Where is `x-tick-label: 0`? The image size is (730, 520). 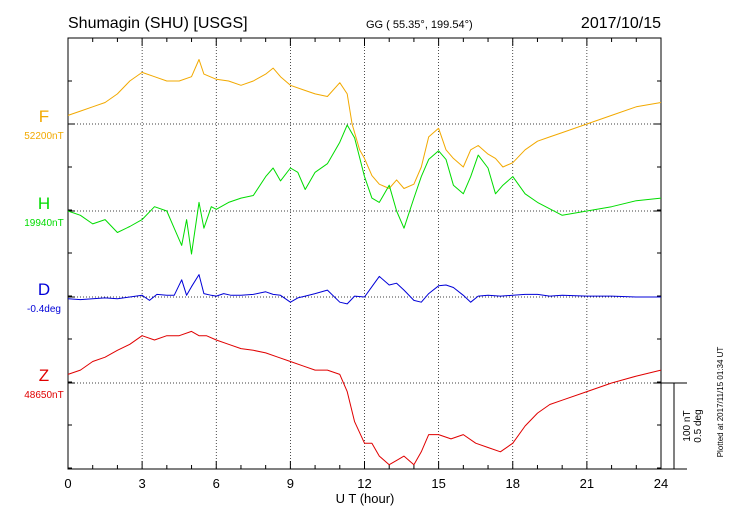 x-tick-label: 0 is located at coordinates (67, 483).